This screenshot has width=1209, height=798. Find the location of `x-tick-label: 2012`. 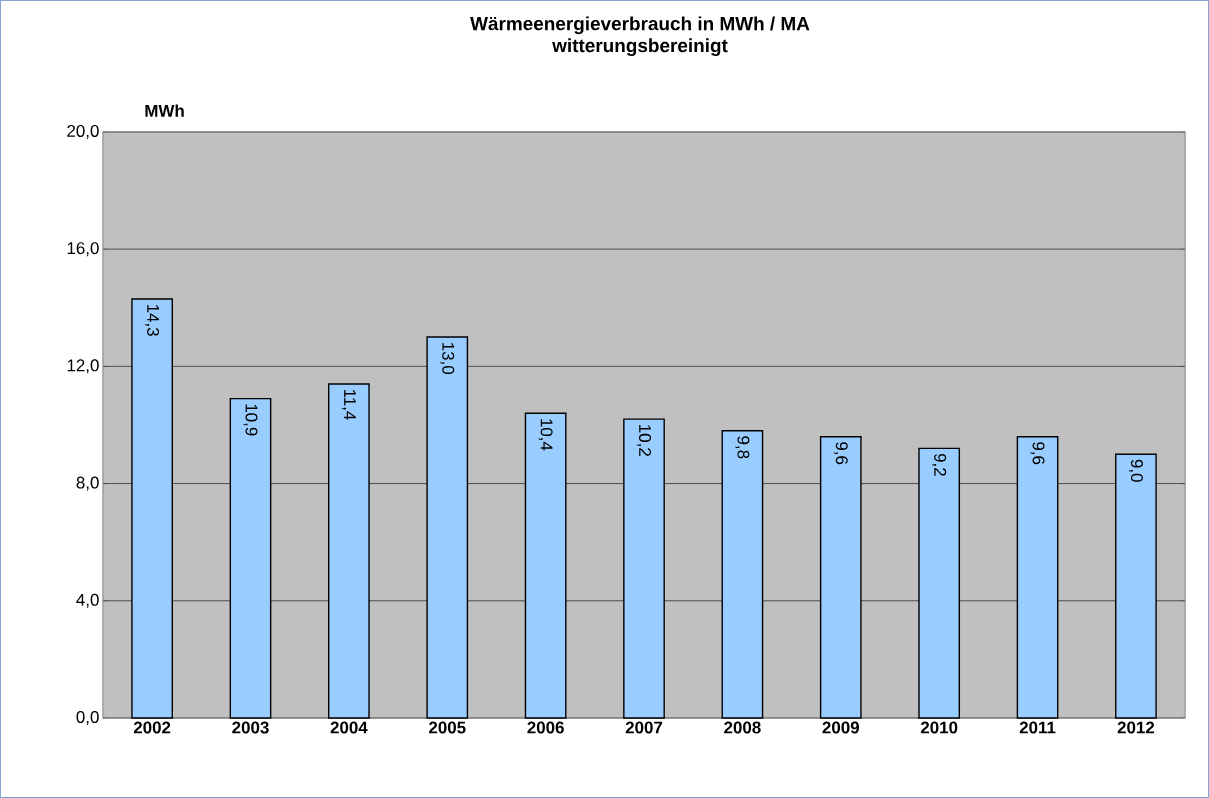

x-tick-label: 2012 is located at coordinates (1136, 727).